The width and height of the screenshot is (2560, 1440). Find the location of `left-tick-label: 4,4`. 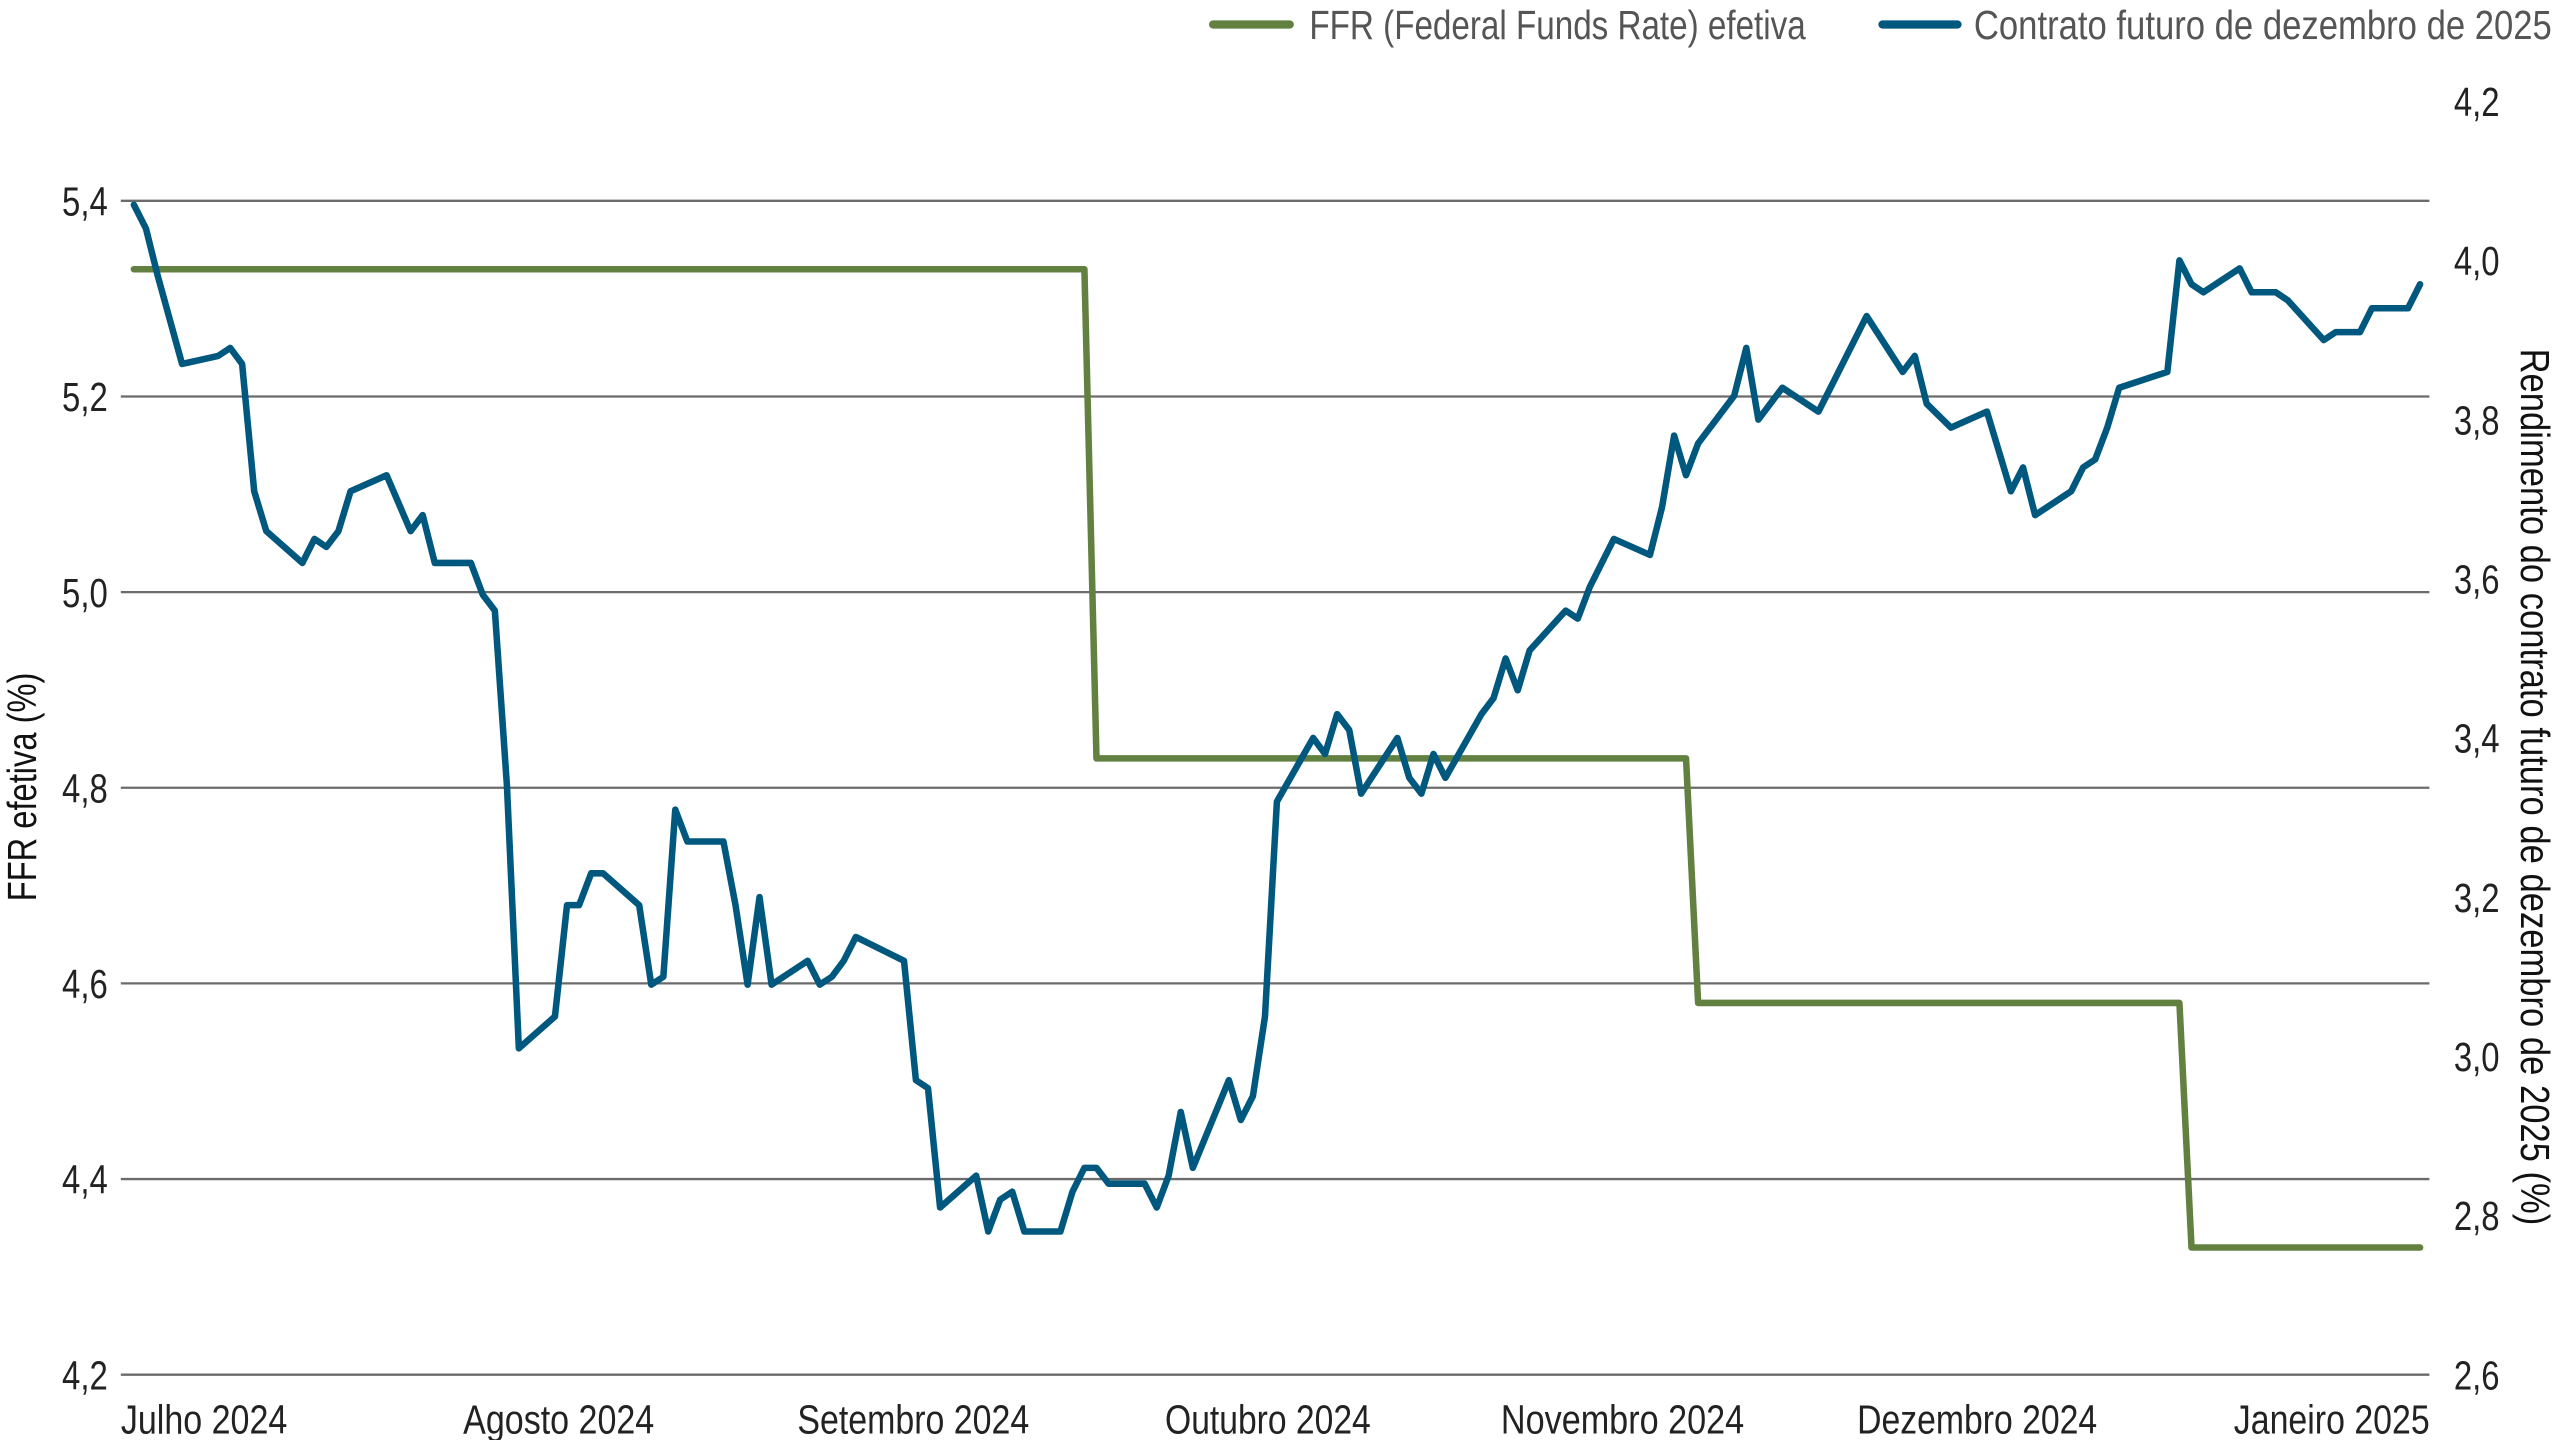

left-tick-label: 4,4 is located at coordinates (85, 1180).